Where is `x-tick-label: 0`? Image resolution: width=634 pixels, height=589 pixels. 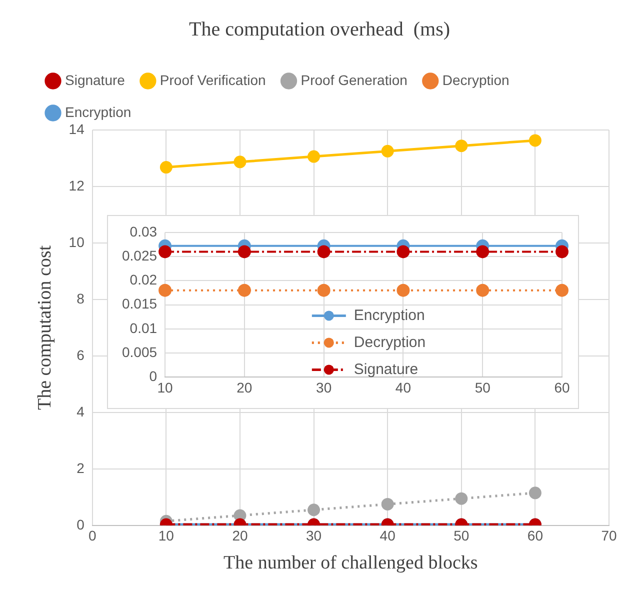 x-tick-label: 0 is located at coordinates (92, 536).